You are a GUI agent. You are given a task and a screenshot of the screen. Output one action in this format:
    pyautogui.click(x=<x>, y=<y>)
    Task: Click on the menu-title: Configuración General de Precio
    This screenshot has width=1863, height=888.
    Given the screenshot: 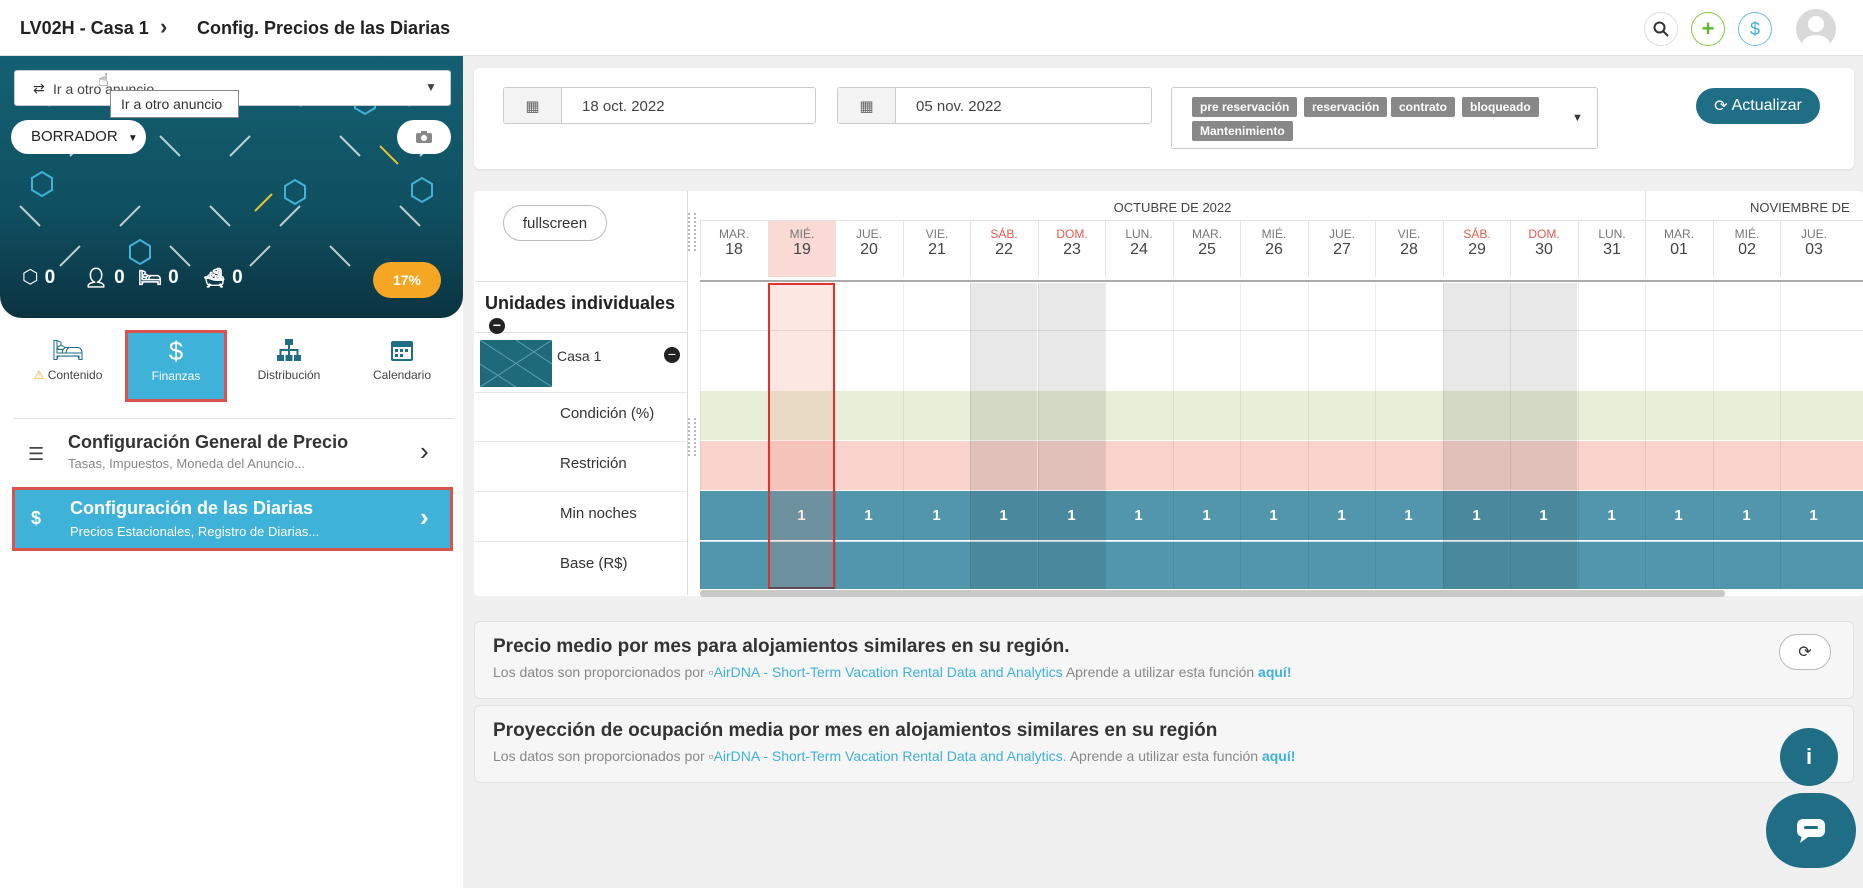 What is the action you would take?
    pyautogui.click(x=208, y=442)
    